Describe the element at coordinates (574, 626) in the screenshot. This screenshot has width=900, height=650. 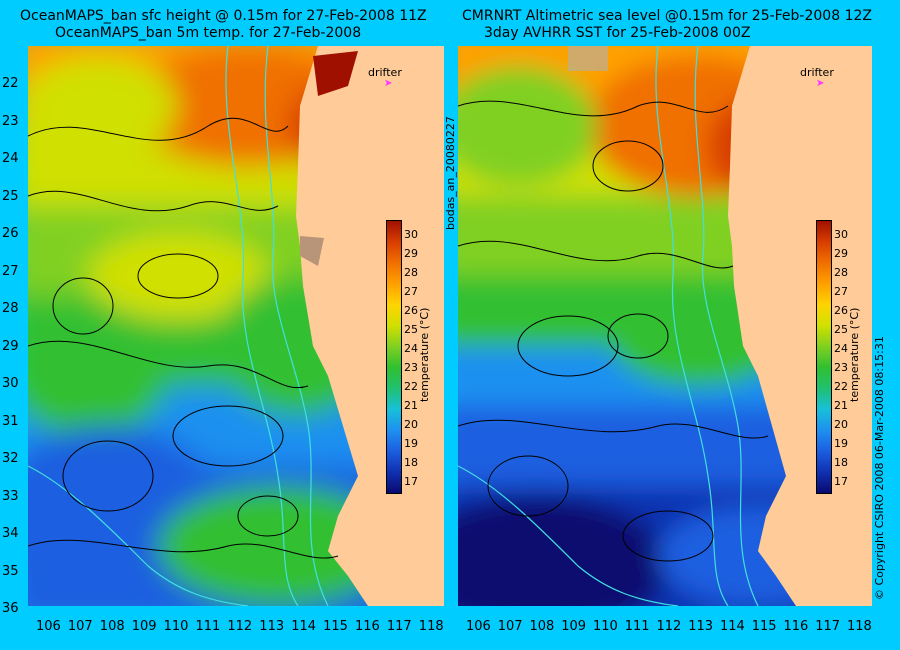
I see `right-lon-tick-109: 109` at that location.